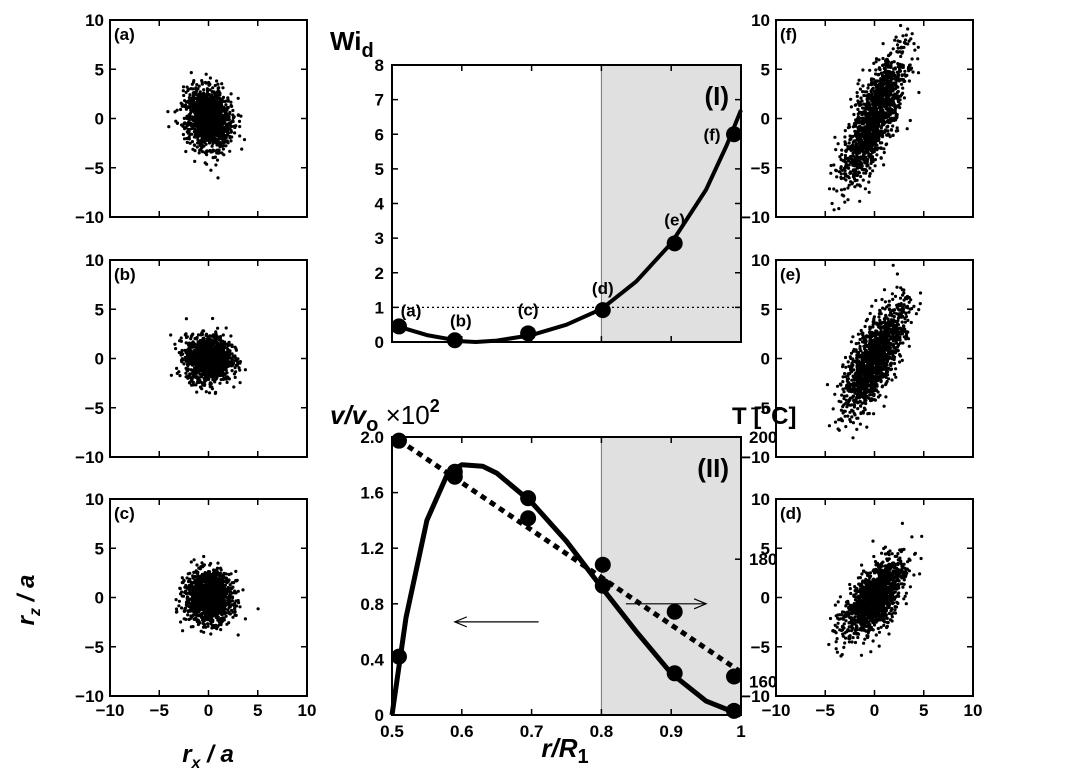 The width and height of the screenshot is (1089, 768). Describe the element at coordinates (760, 20) in the screenshot. I see `y-tick-label: 10` at that location.